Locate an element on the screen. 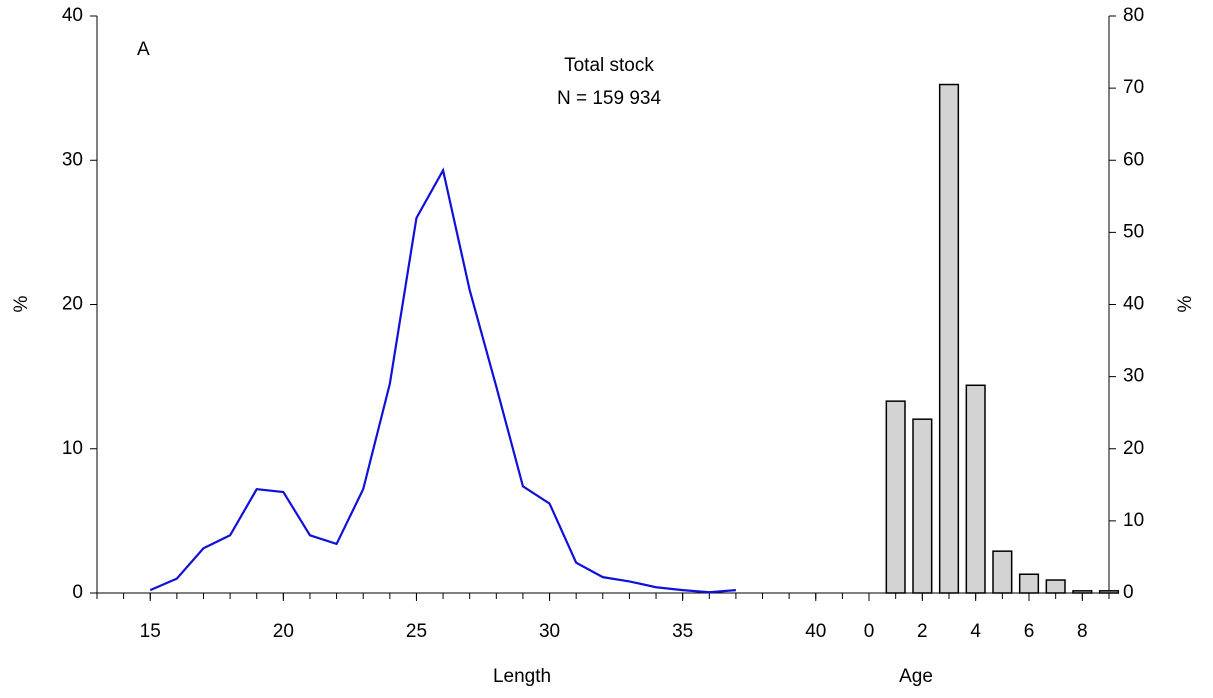 The image size is (1213, 698). y-tick-label: 50 is located at coordinates (1133, 231).